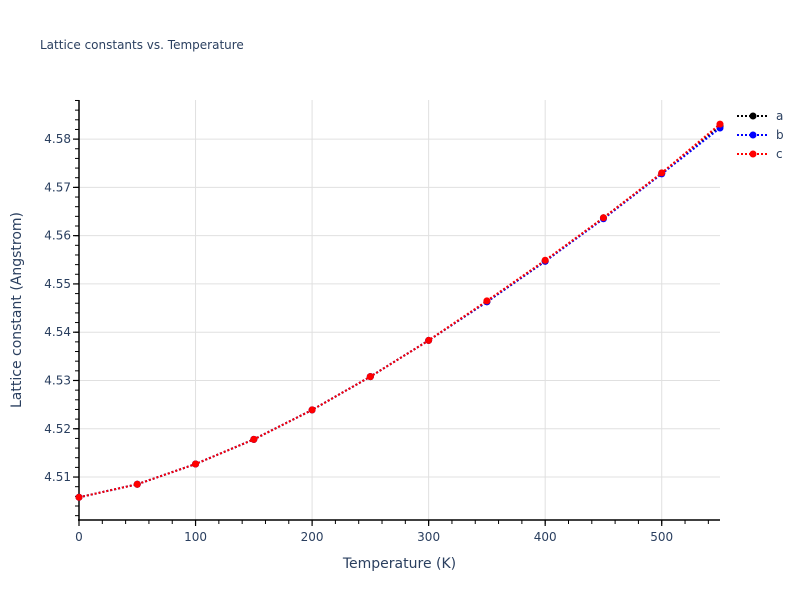 The height and width of the screenshot is (600, 800). I want to click on x-axis-title: Temperature (K), so click(399, 564).